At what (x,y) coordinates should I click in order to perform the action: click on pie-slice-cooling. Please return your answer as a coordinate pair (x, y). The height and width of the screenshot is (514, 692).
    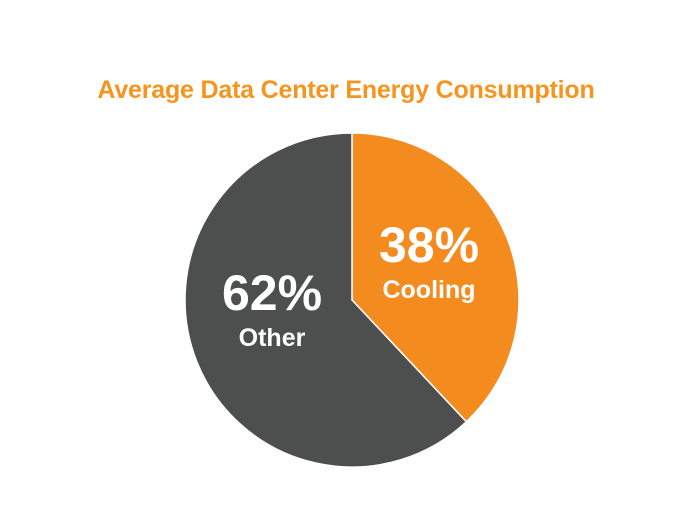
    Looking at the image, I should click on (435, 277).